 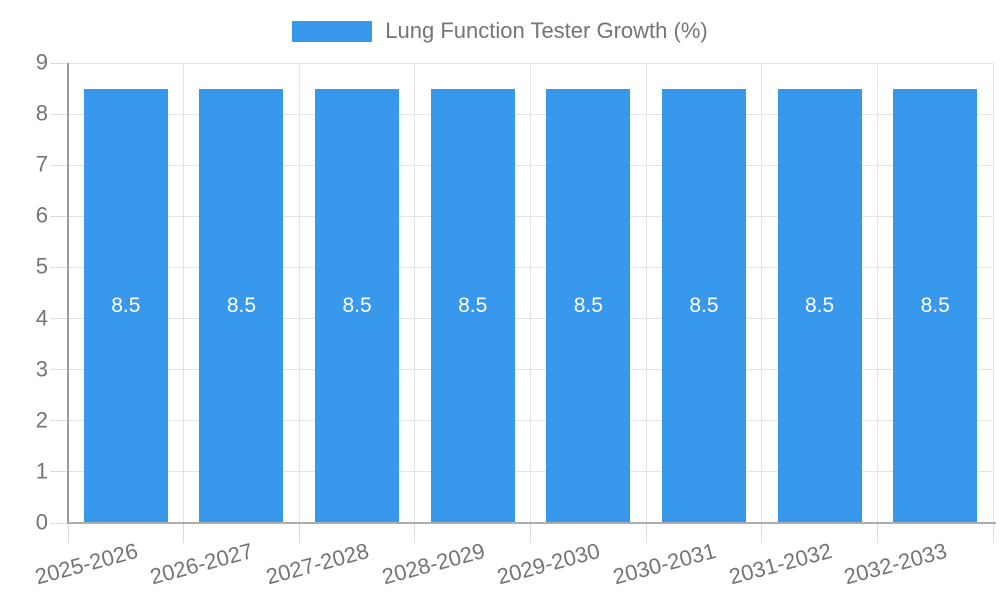 I want to click on y-axis-tick-label: 8, so click(x=41, y=113).